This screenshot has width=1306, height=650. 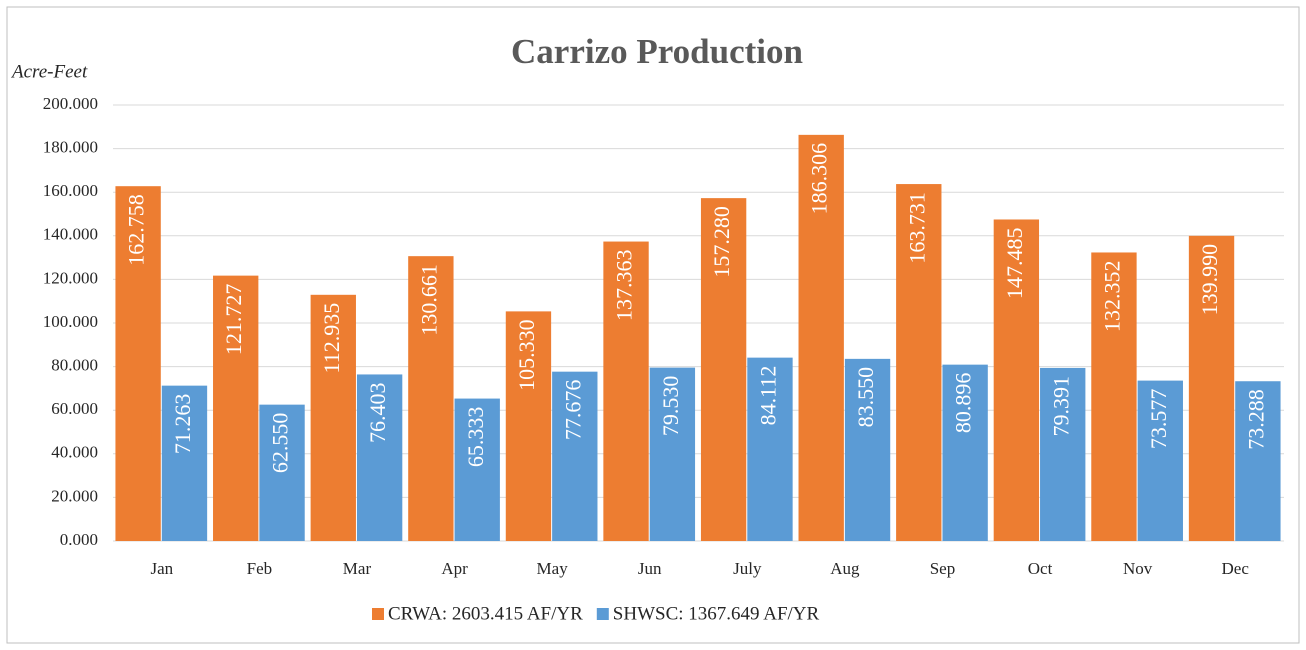 I want to click on data-label: 65.333, so click(x=475, y=437).